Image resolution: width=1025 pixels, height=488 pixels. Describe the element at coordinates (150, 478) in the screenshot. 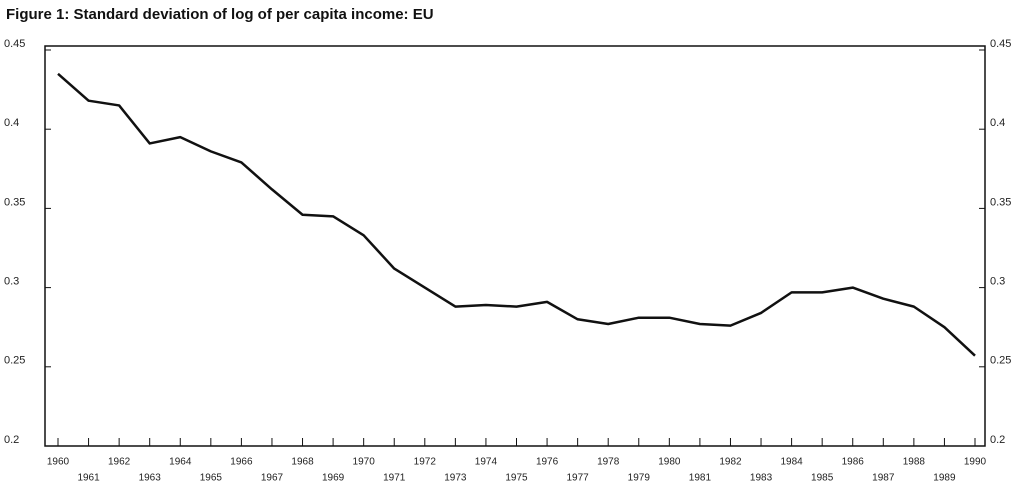

I see `x-tick-label: 1963` at that location.